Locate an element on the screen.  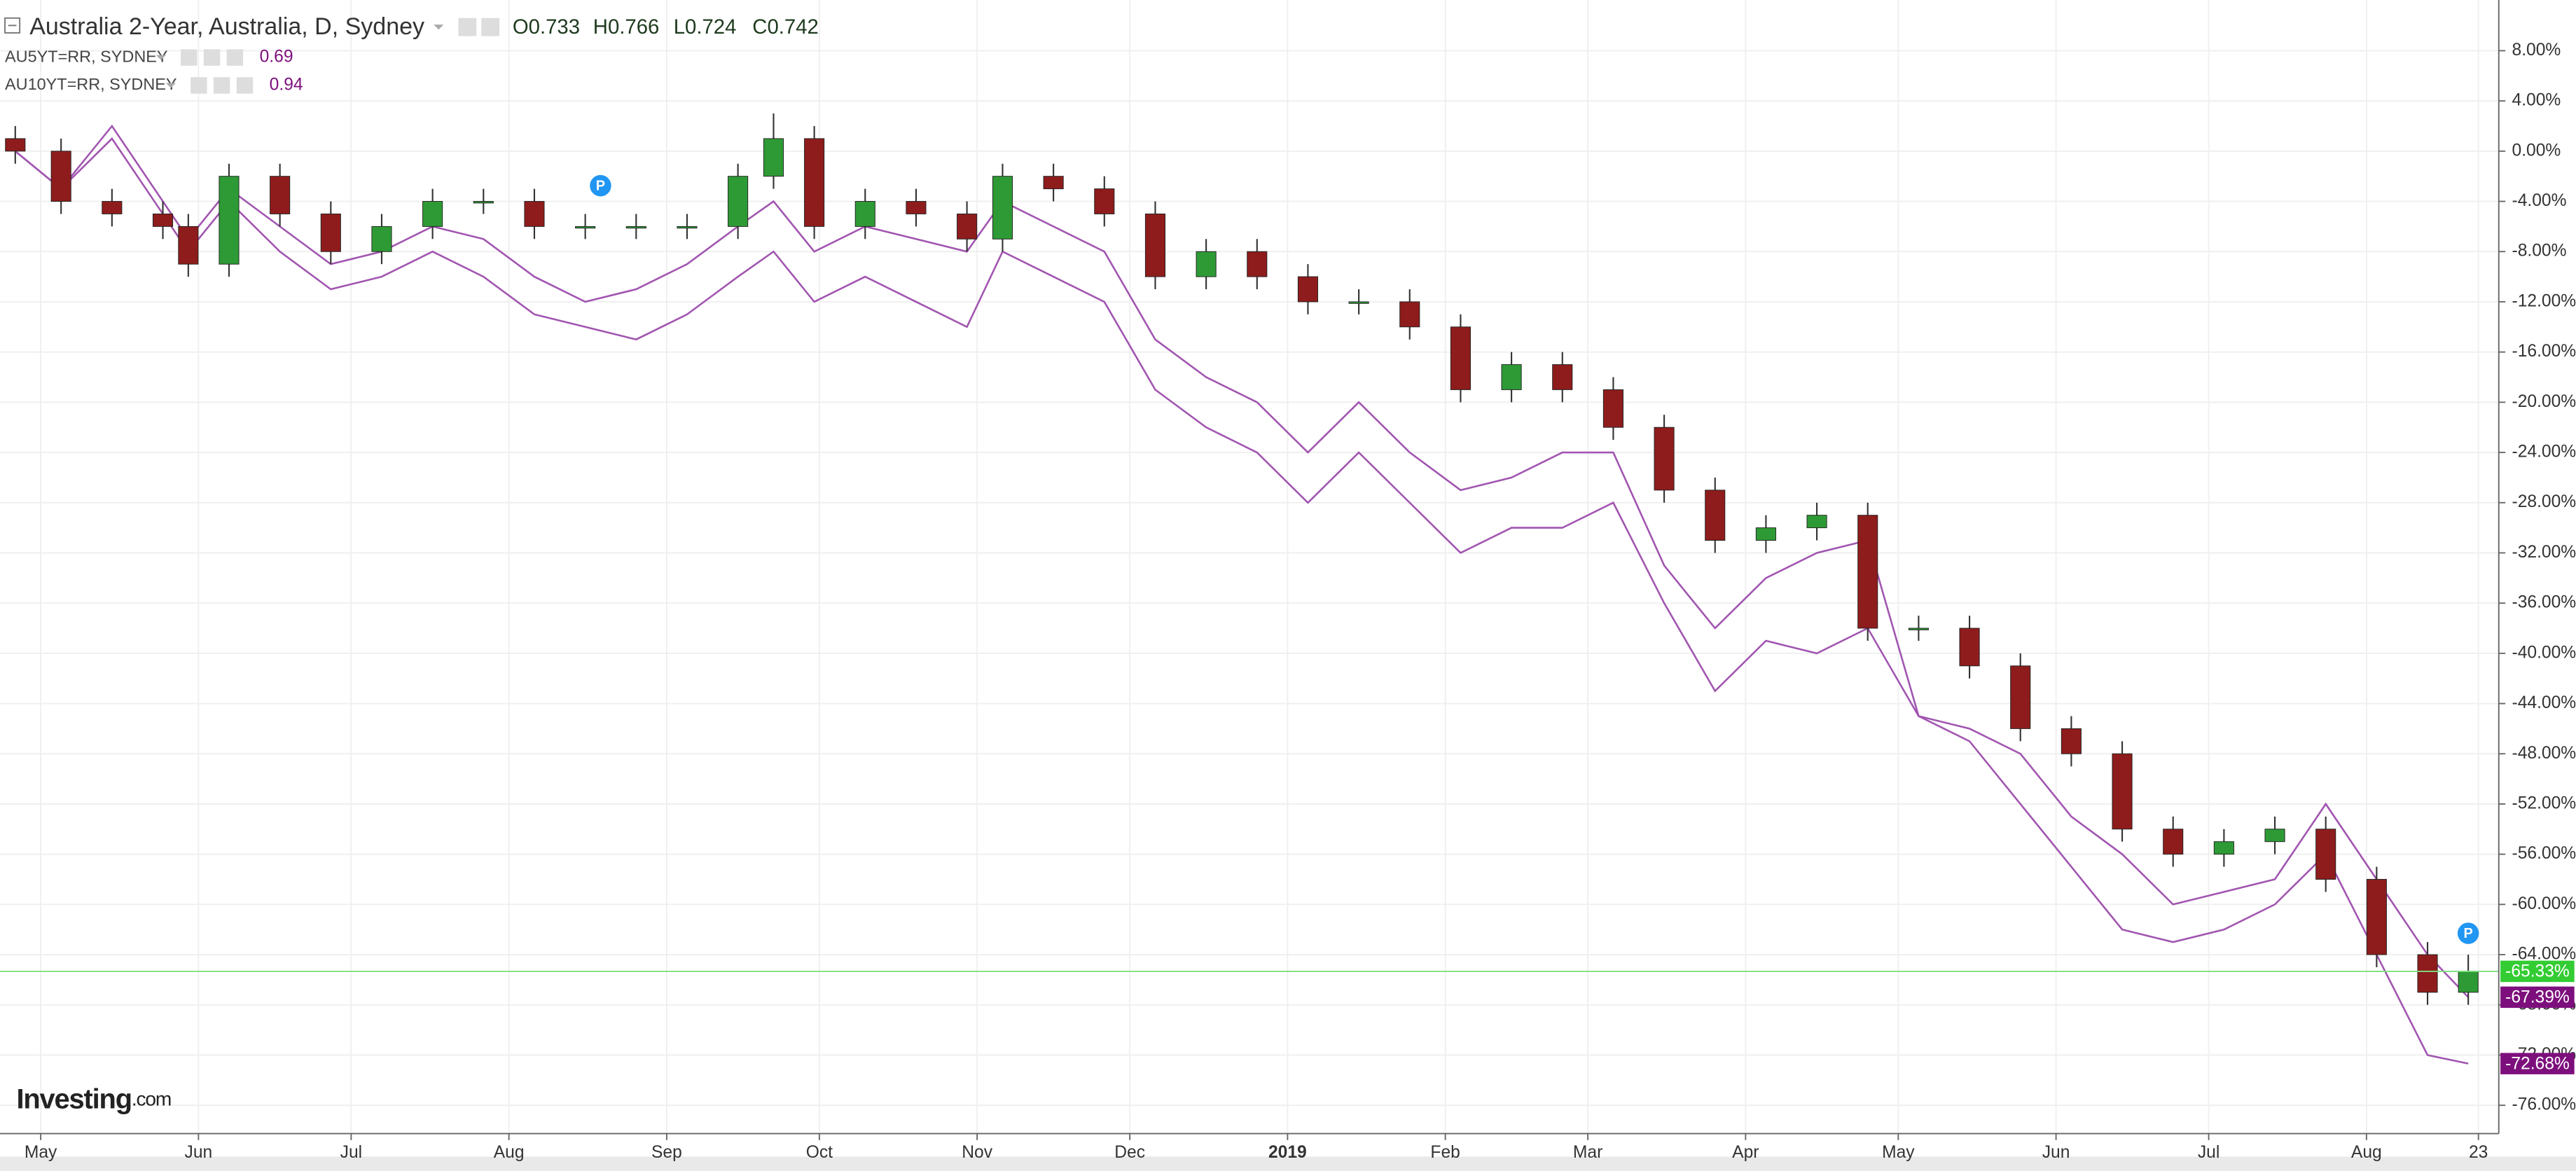
x-tick-label: Sep is located at coordinates (667, 1152).